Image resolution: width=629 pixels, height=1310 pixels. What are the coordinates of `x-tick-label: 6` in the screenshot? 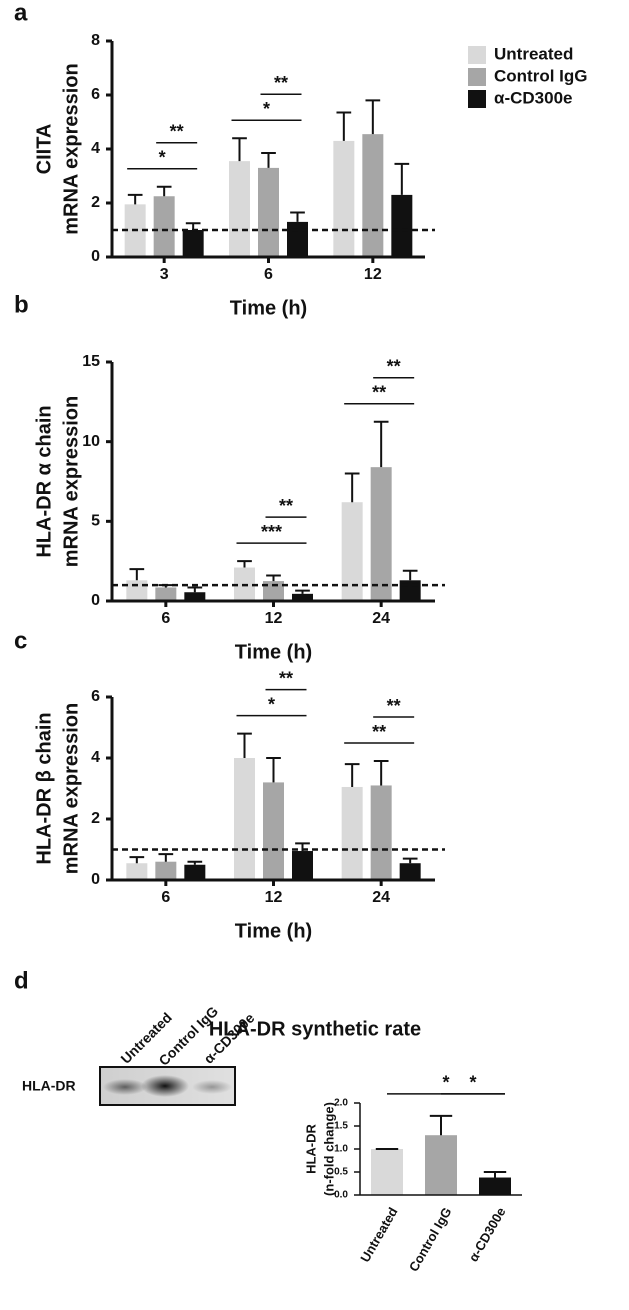 It's located at (268, 274).